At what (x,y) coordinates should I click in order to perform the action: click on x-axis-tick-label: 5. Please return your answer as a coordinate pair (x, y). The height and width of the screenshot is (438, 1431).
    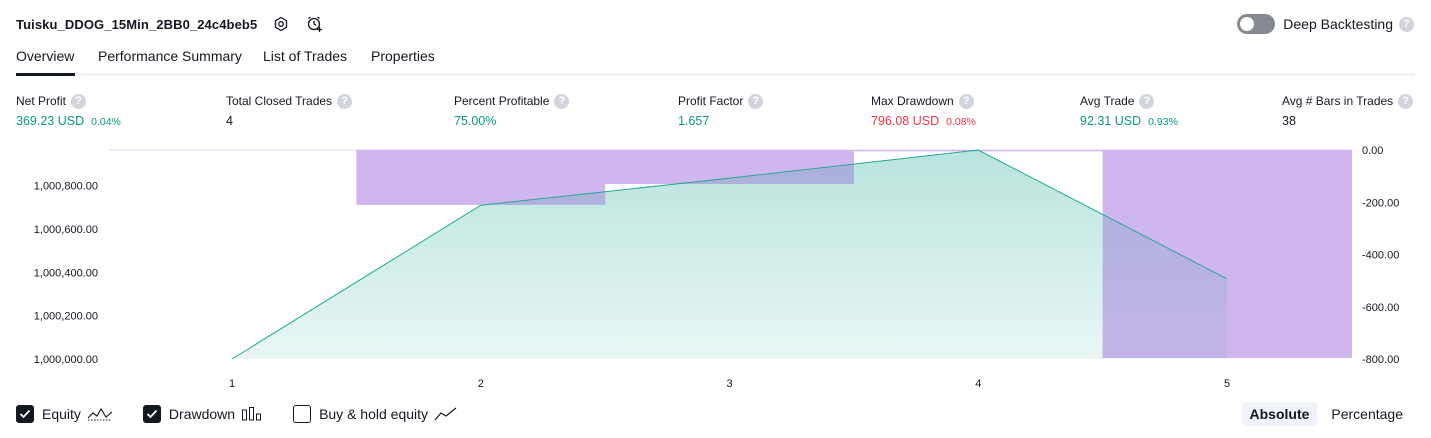
    Looking at the image, I should click on (1227, 384).